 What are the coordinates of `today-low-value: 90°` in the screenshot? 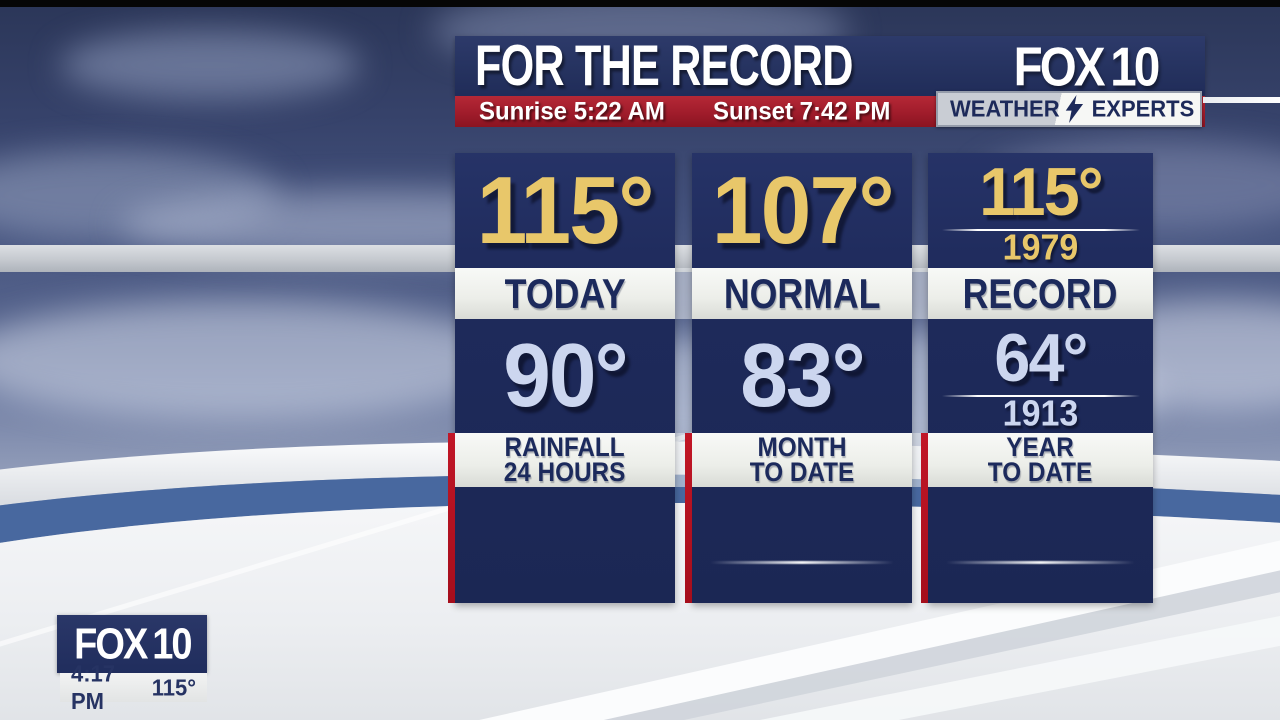 It's located at (566, 376).